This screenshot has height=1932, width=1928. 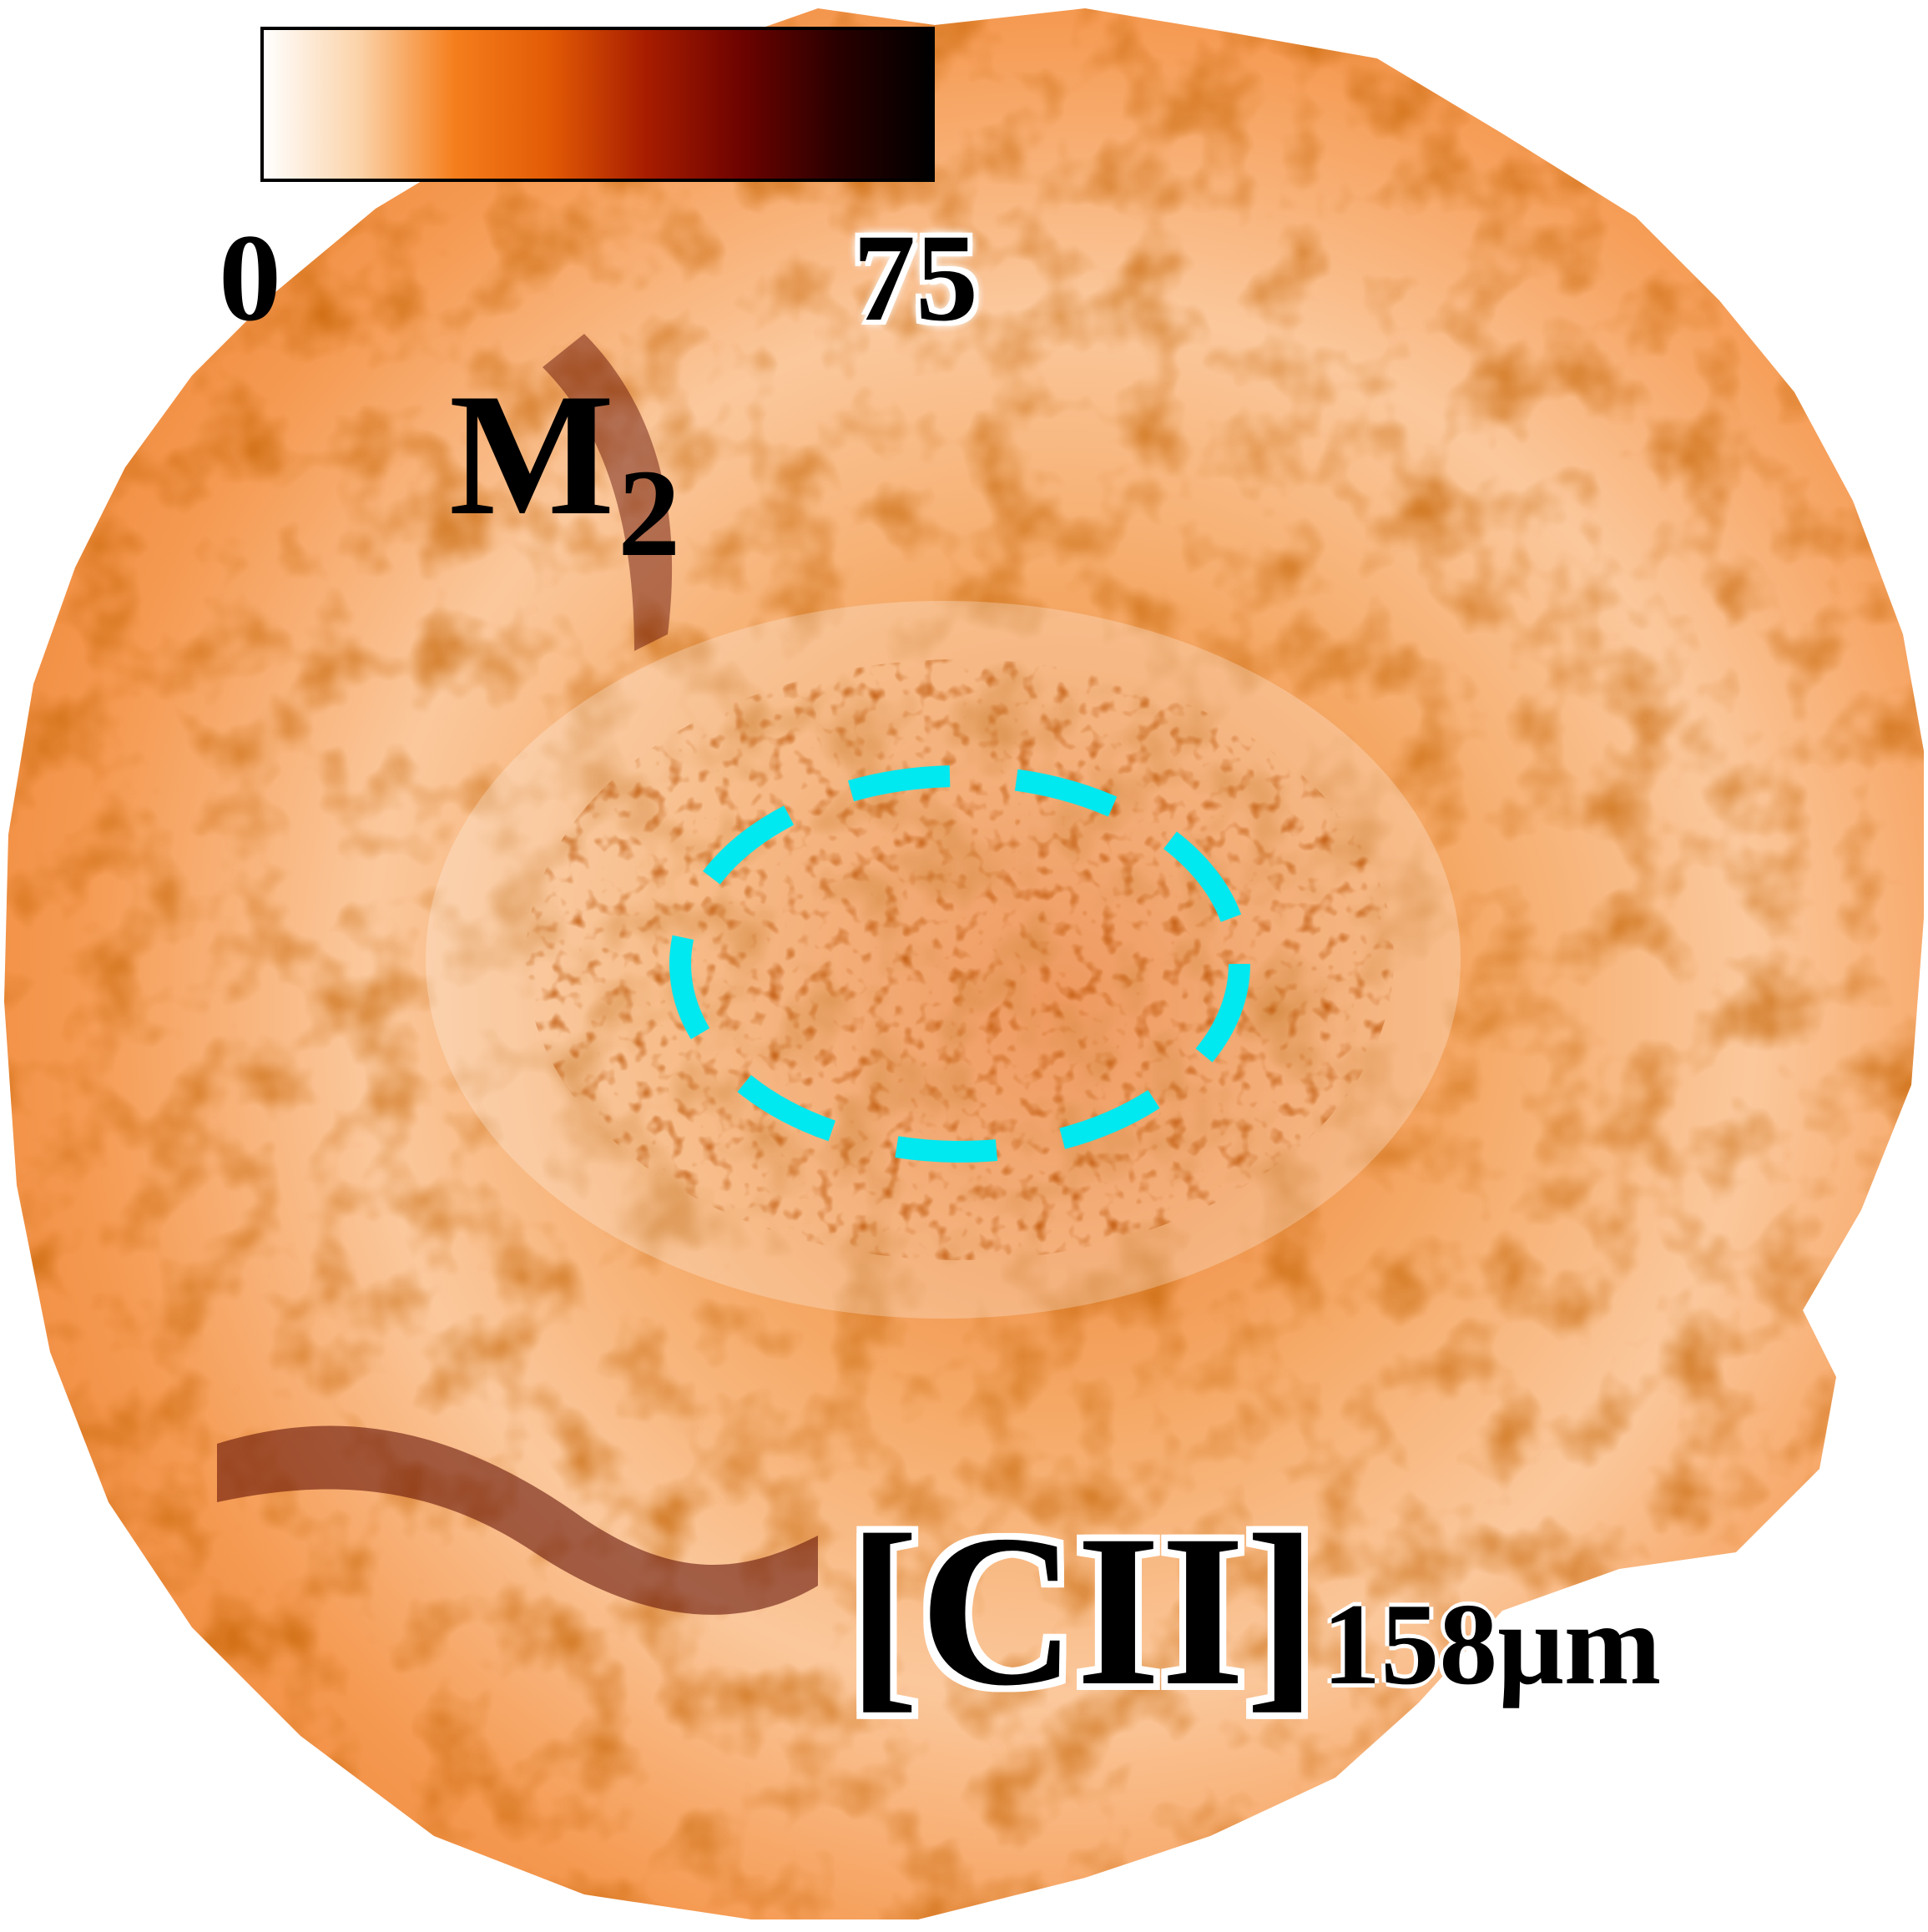 What do you see at coordinates (1492, 1645) in the screenshot?
I see `line-wavelength: 158μm` at bounding box center [1492, 1645].